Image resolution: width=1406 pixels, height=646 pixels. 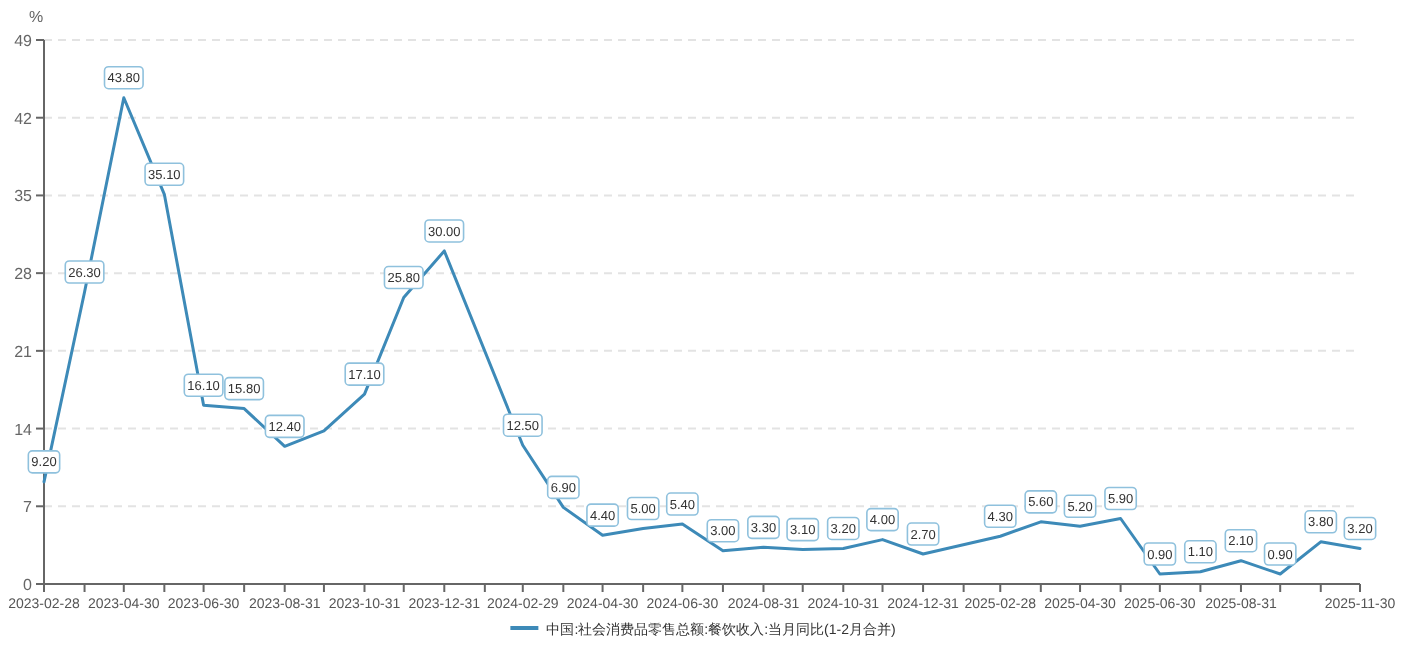 I want to click on y-tick-label: 0, so click(x=28, y=585).